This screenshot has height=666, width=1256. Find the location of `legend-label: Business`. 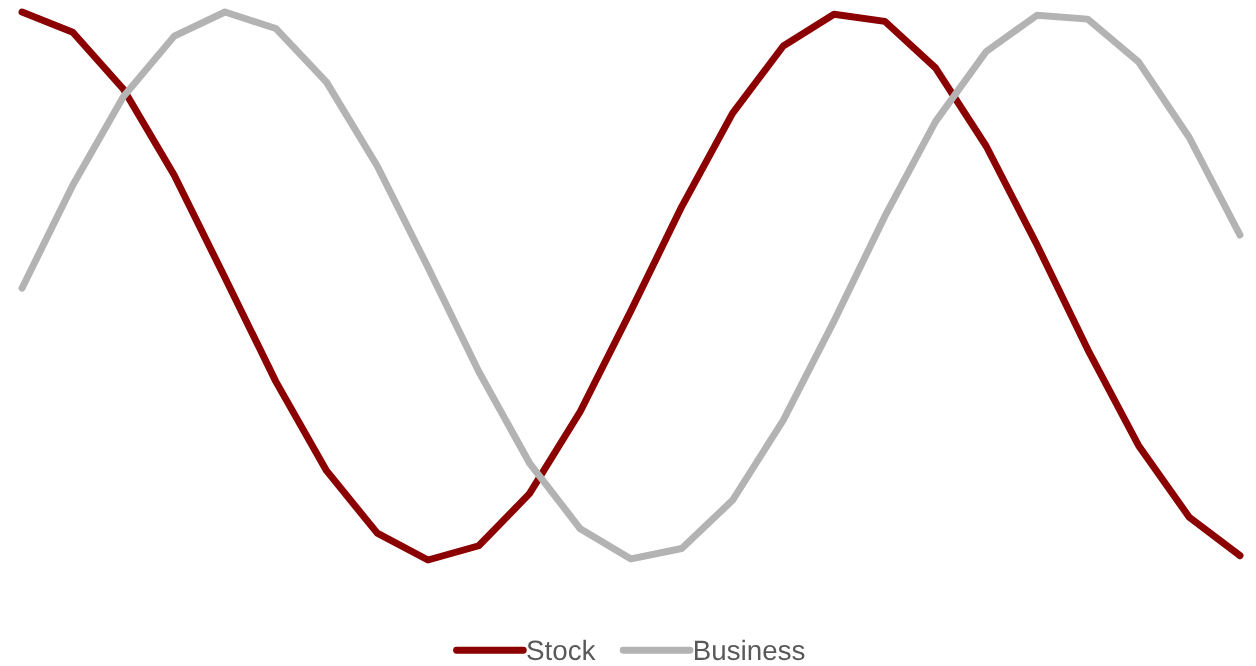

legend-label: Business is located at coordinates (749, 650).